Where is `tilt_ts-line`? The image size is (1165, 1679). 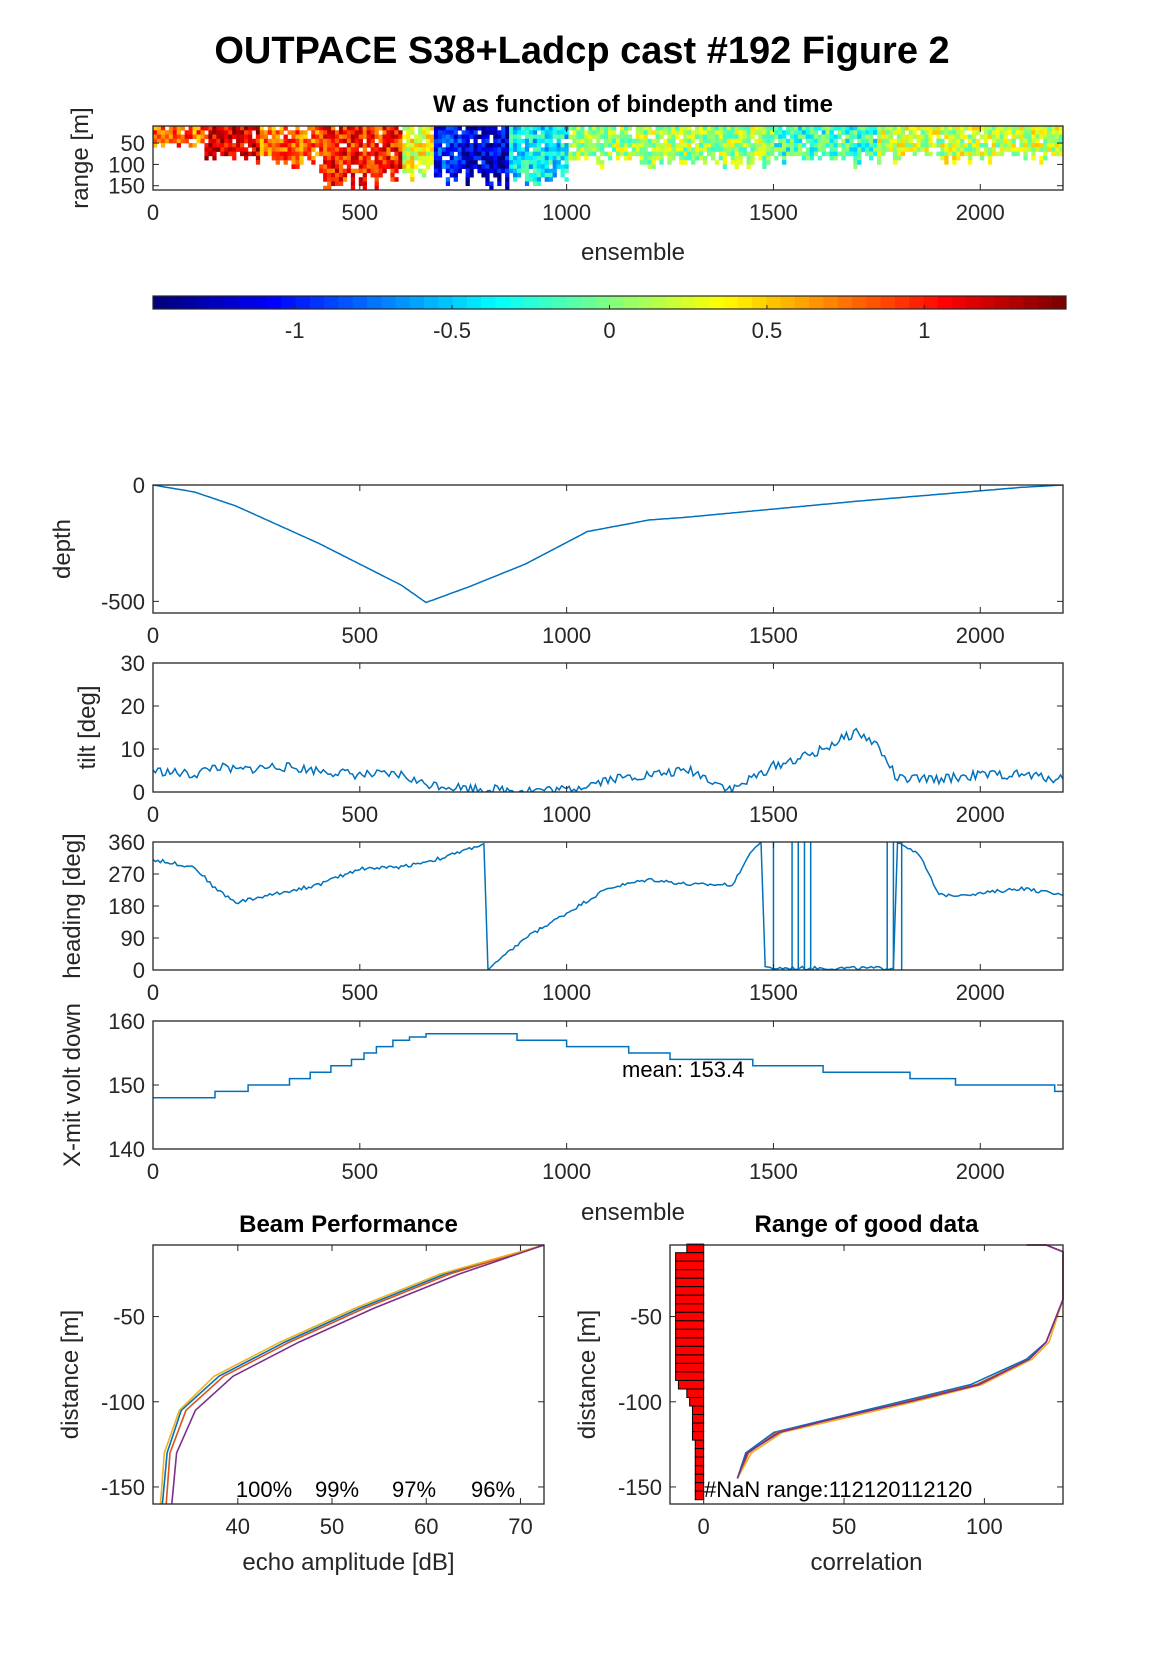
tilt_ts-line is located at coordinates (608, 759).